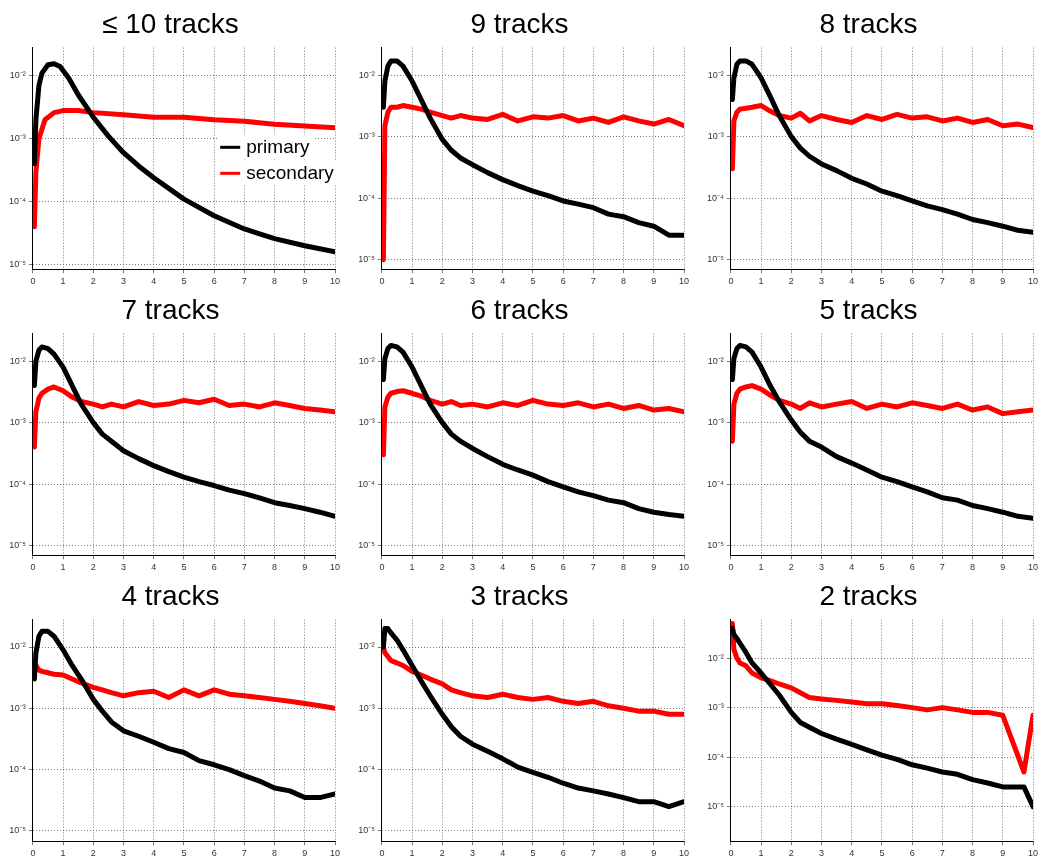  Describe the element at coordinates (170, 23) in the screenshot. I see `chart-title: ≤ 10 tracks` at that location.